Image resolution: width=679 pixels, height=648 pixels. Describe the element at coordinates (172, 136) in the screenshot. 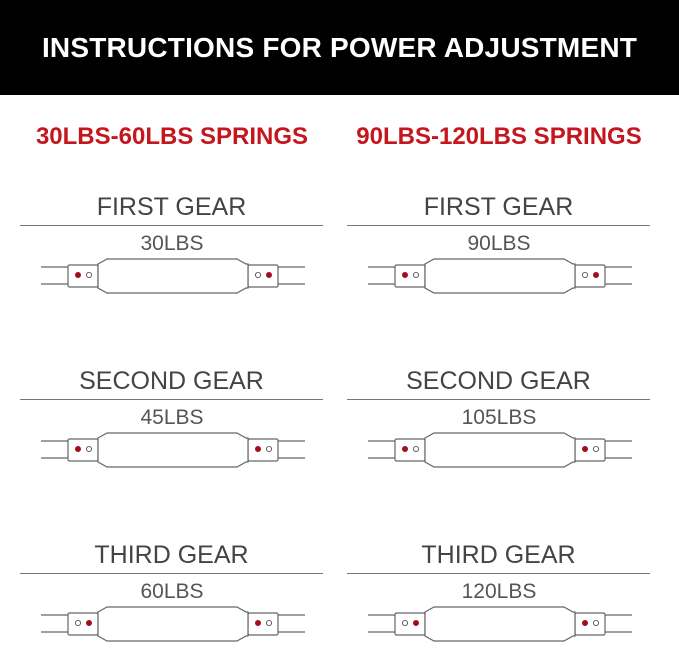

I see `column-title: 30LBS-60LBS SPRINGS` at that location.